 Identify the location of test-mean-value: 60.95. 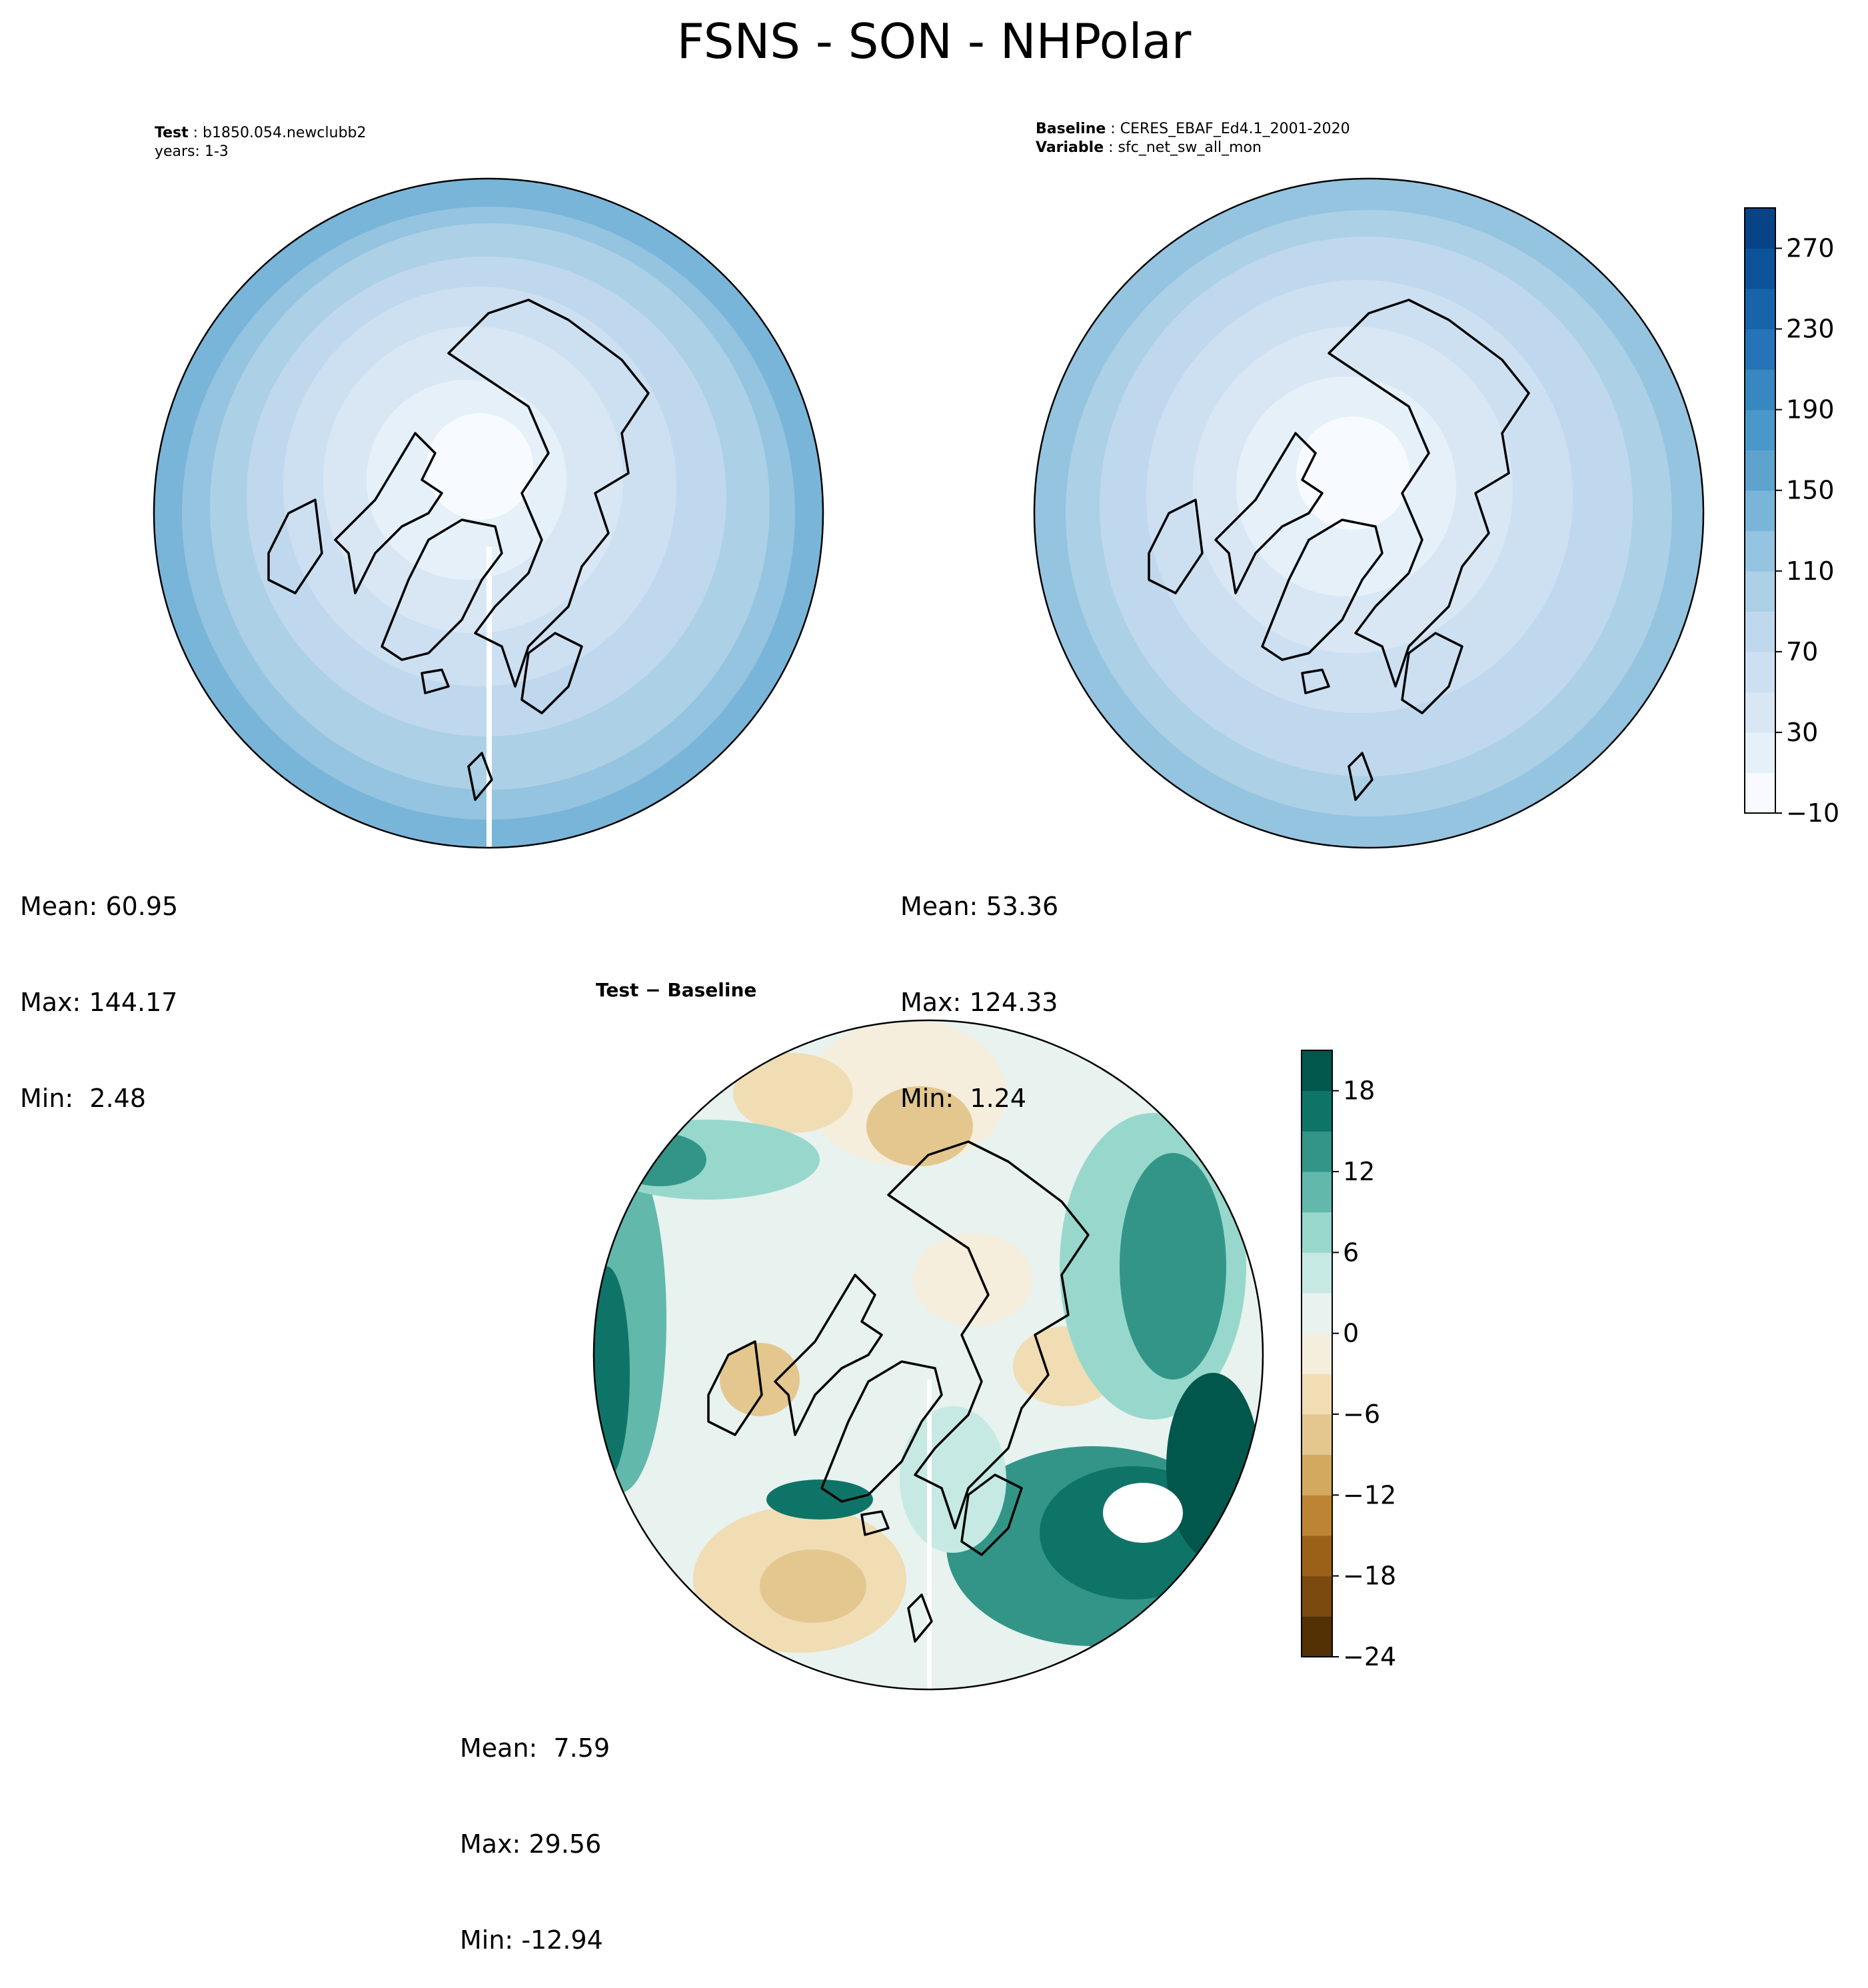
(142, 906).